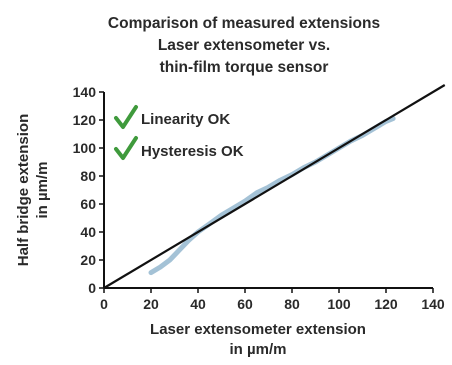  What do you see at coordinates (244, 23) in the screenshot?
I see `title-line-1: Comparison of measured extensions` at bounding box center [244, 23].